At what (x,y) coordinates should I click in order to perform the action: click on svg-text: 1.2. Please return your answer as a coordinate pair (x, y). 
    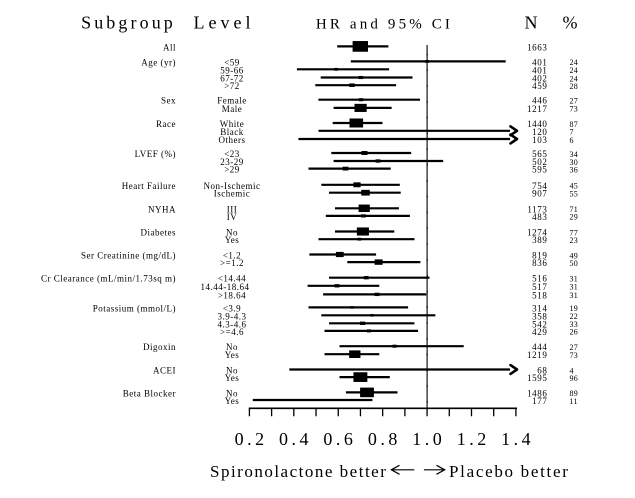
    Looking at the image, I should click on (473, 439).